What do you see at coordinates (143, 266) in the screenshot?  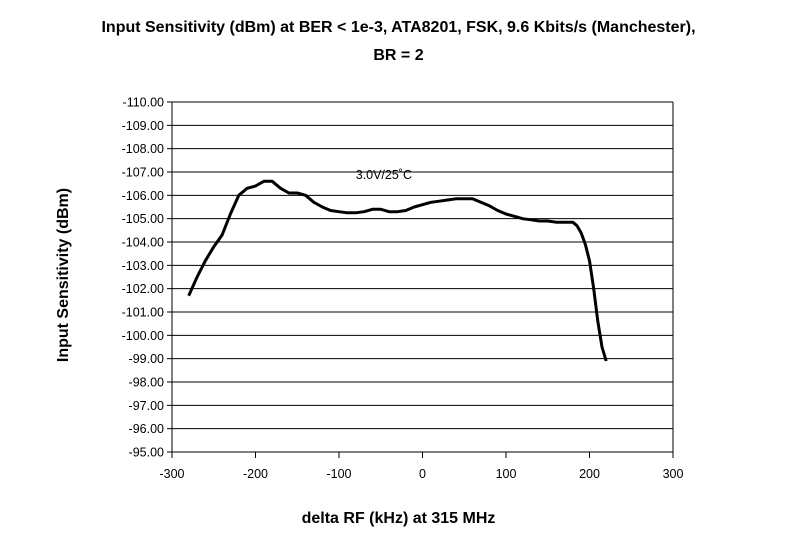 I see `y-tick-label: -103.00` at bounding box center [143, 266].